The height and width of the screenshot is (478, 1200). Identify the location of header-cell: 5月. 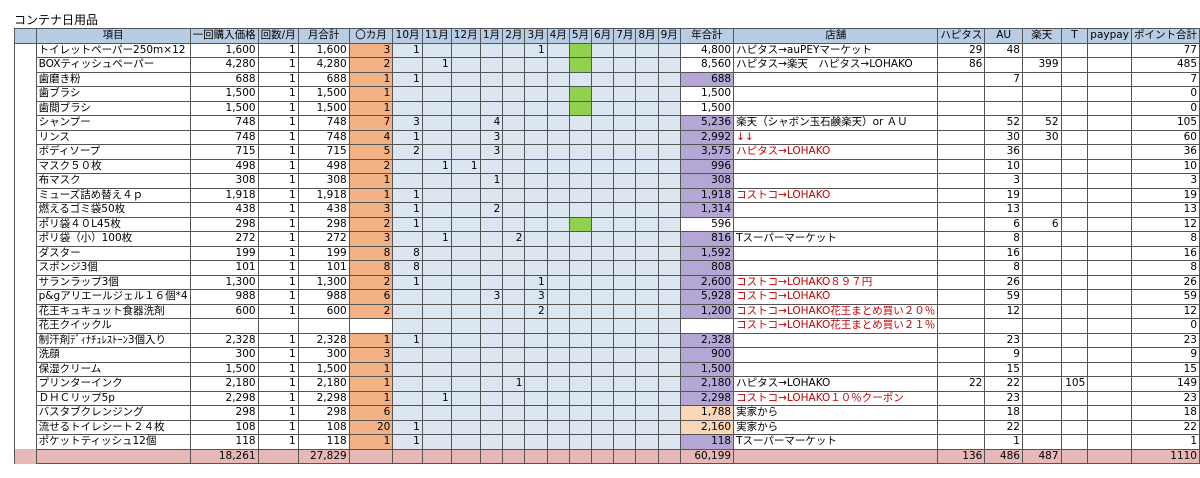
(580, 36).